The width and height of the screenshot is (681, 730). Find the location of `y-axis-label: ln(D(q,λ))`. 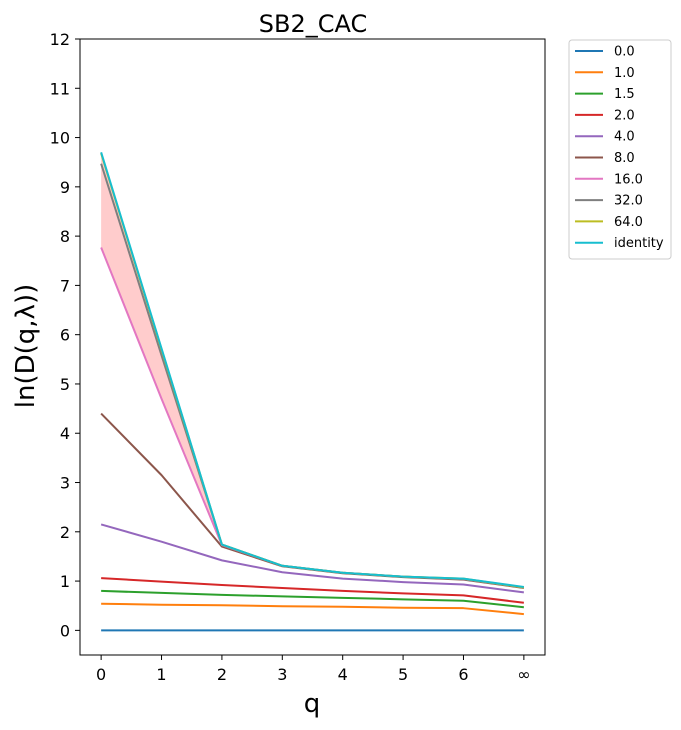

y-axis-label: ln(D(q,λ)) is located at coordinates (26, 346).